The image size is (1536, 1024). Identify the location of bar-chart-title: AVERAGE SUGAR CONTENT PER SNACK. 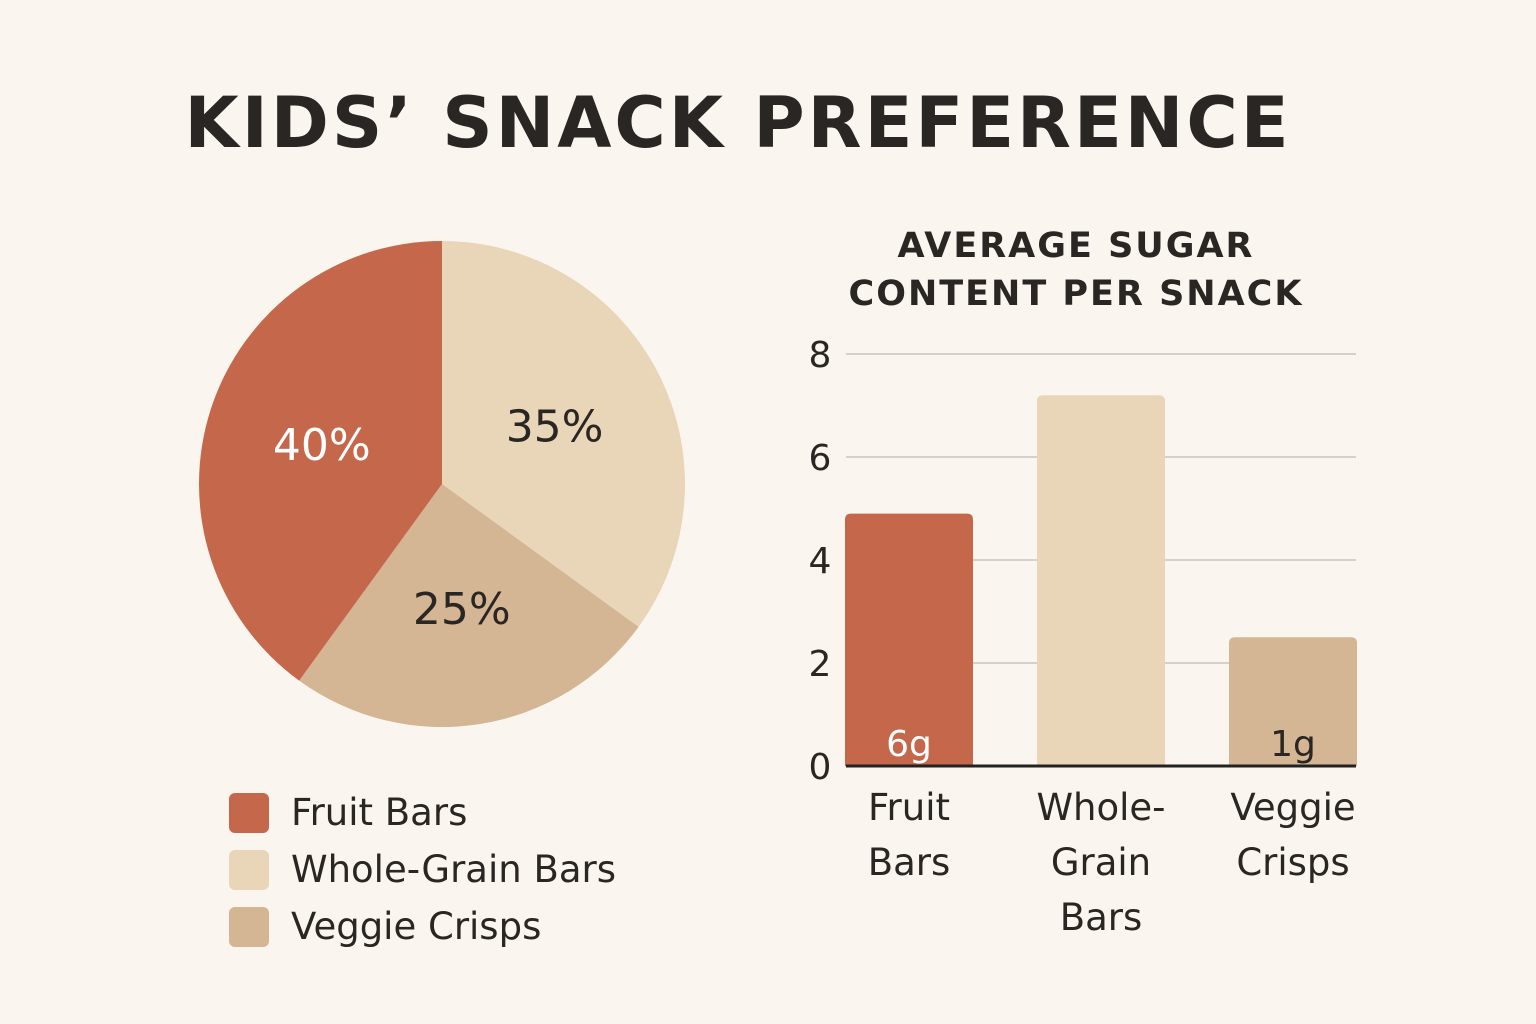
(1076, 270).